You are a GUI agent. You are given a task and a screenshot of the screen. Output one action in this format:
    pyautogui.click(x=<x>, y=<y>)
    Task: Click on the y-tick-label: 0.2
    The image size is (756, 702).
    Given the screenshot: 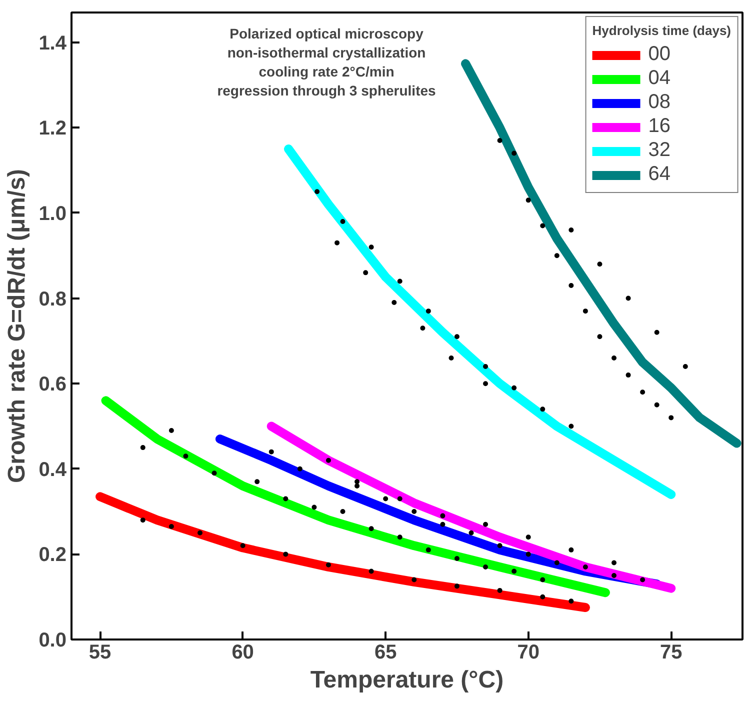 What is the action you would take?
    pyautogui.click(x=52, y=555)
    